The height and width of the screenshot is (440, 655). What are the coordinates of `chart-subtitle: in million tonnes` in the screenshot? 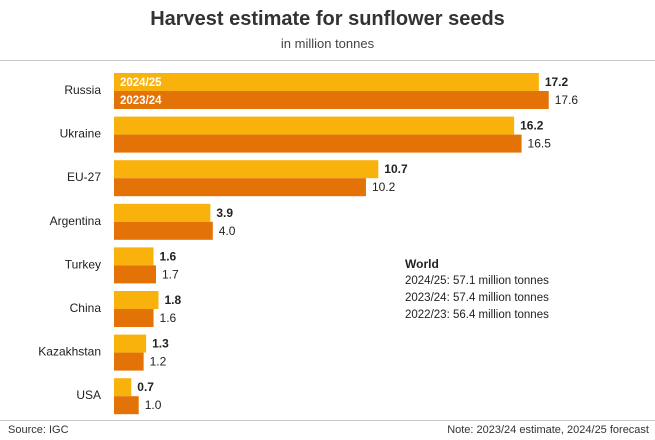 It's located at (327, 43).